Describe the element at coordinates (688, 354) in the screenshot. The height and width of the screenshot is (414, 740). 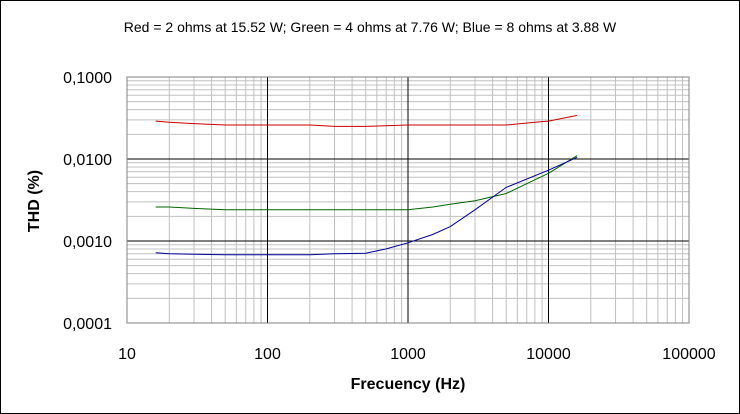
I see `x-tick-label: 100000` at that location.